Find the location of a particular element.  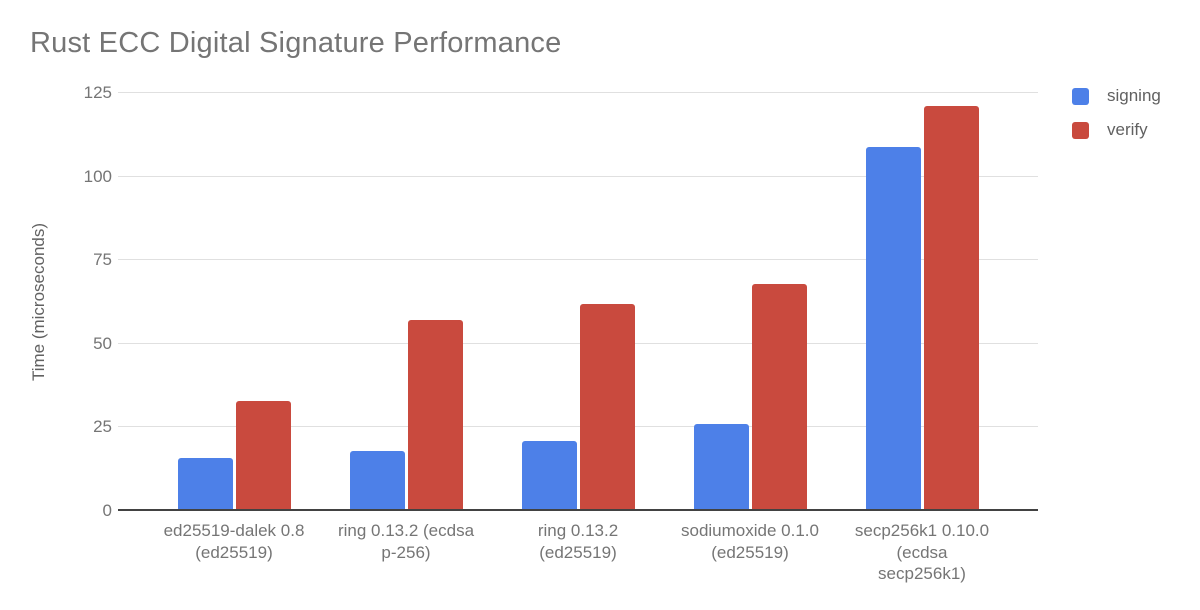

x-axis-label: secp256k1 0.10.0 (ecdsa secp256k1) is located at coordinates (922, 552).